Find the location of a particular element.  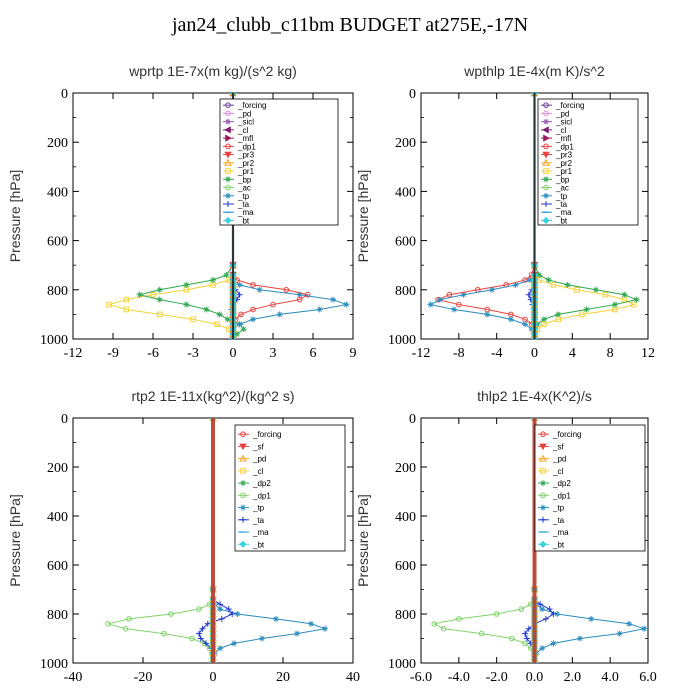

y-axis-label: Pressure [hPa] is located at coordinates (363, 540).